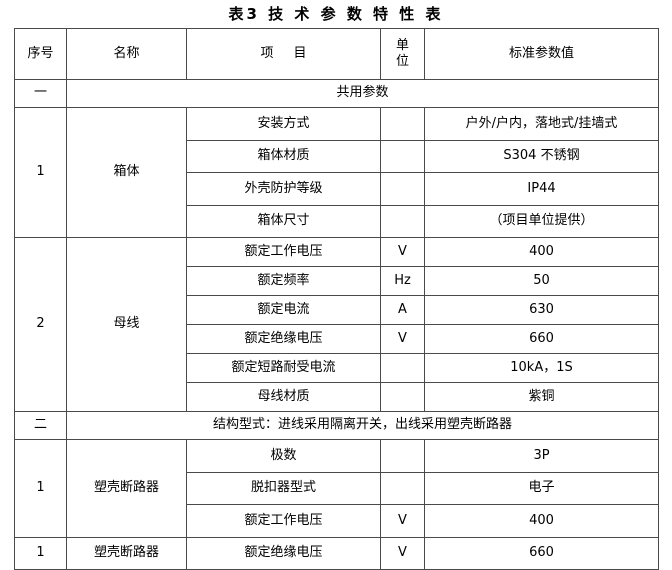  What do you see at coordinates (362, 425) in the screenshot?
I see `section-label: 结构型式：进线采用隔离开关，出线采用塑壳断路器` at bounding box center [362, 425].